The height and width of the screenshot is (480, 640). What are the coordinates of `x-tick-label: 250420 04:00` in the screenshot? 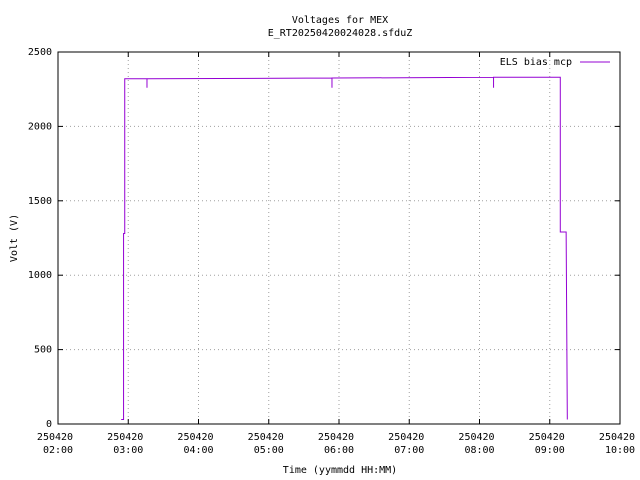 It's located at (198, 444).